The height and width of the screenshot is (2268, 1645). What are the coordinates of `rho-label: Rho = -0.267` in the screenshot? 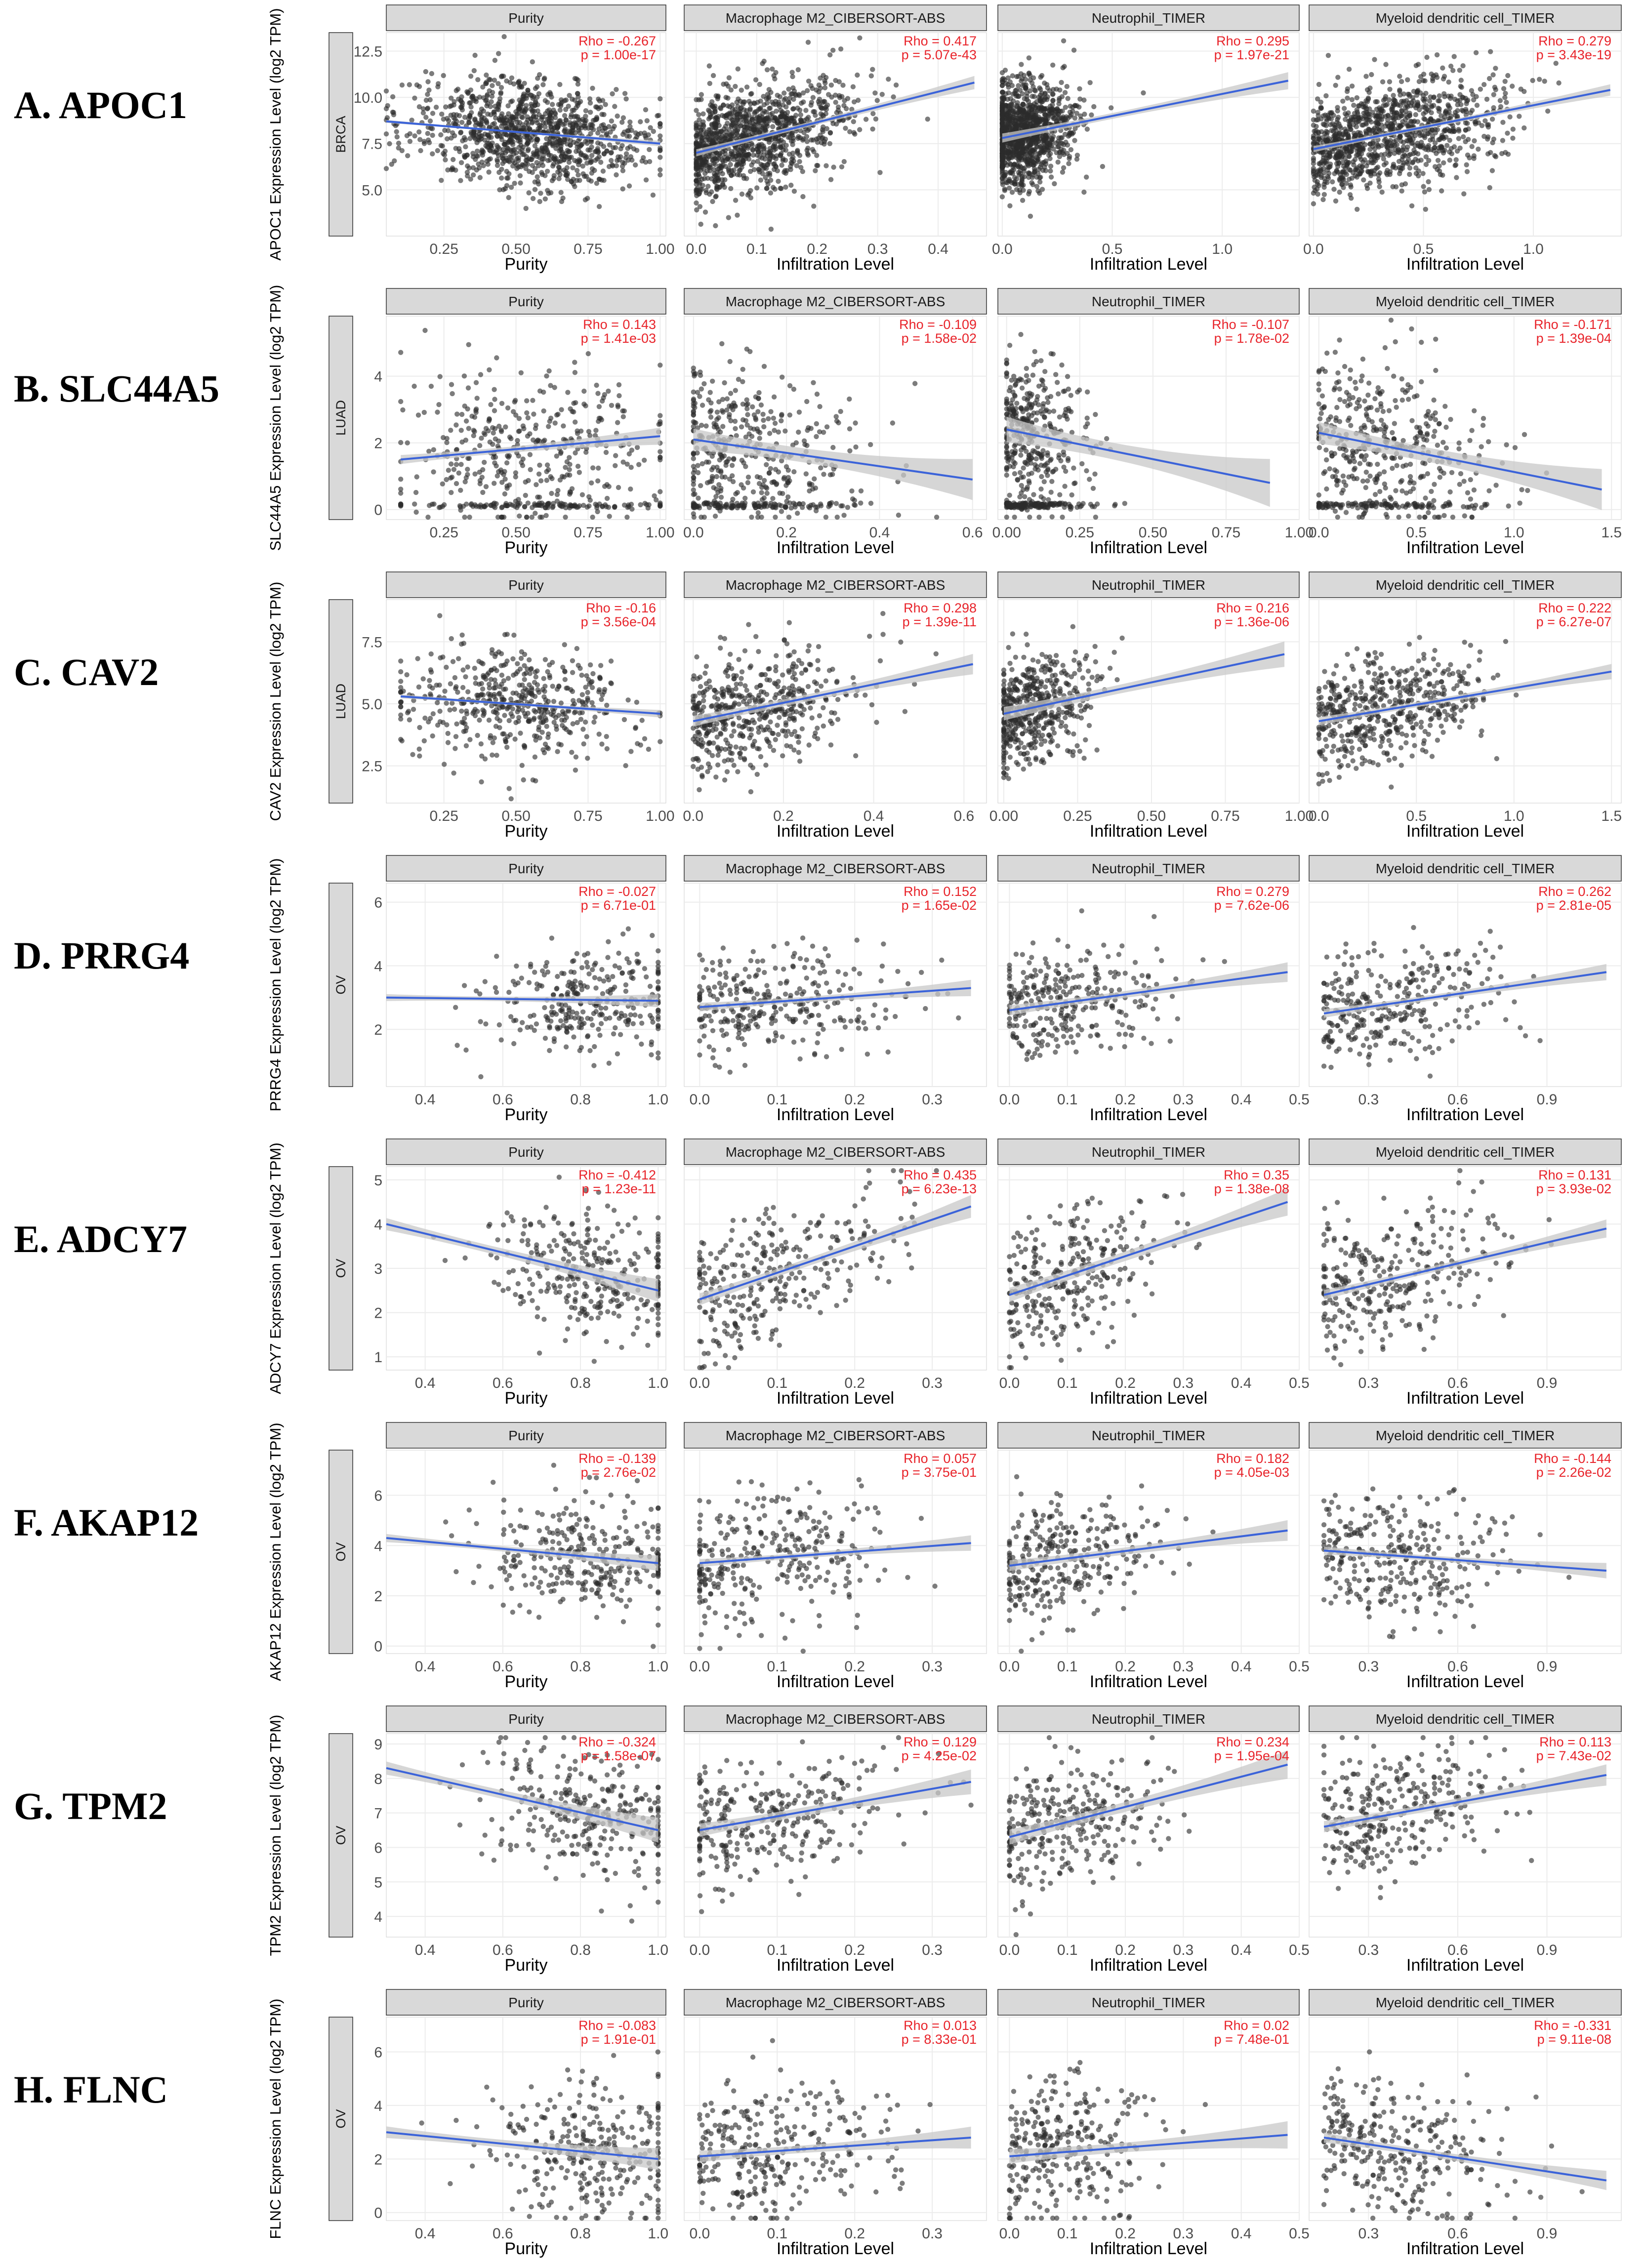 It's located at (617, 41).